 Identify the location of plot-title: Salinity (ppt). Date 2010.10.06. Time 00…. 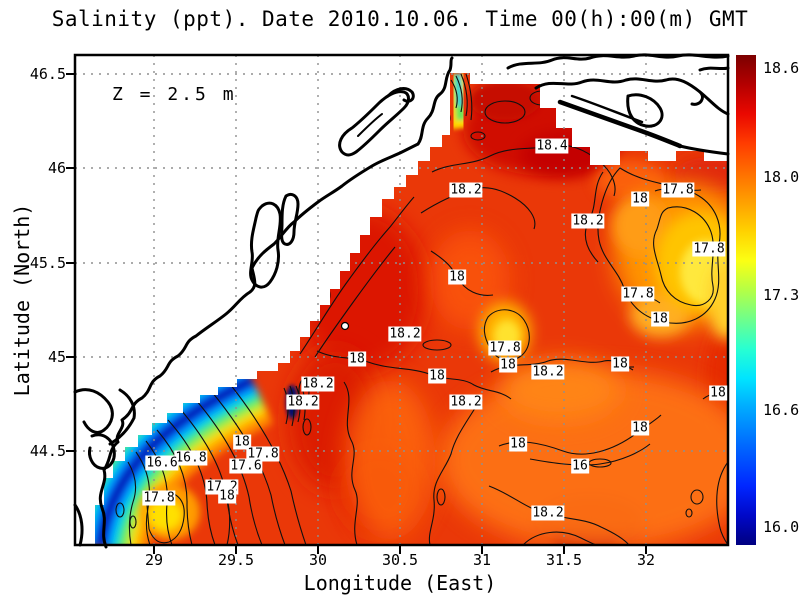
(400, 19).